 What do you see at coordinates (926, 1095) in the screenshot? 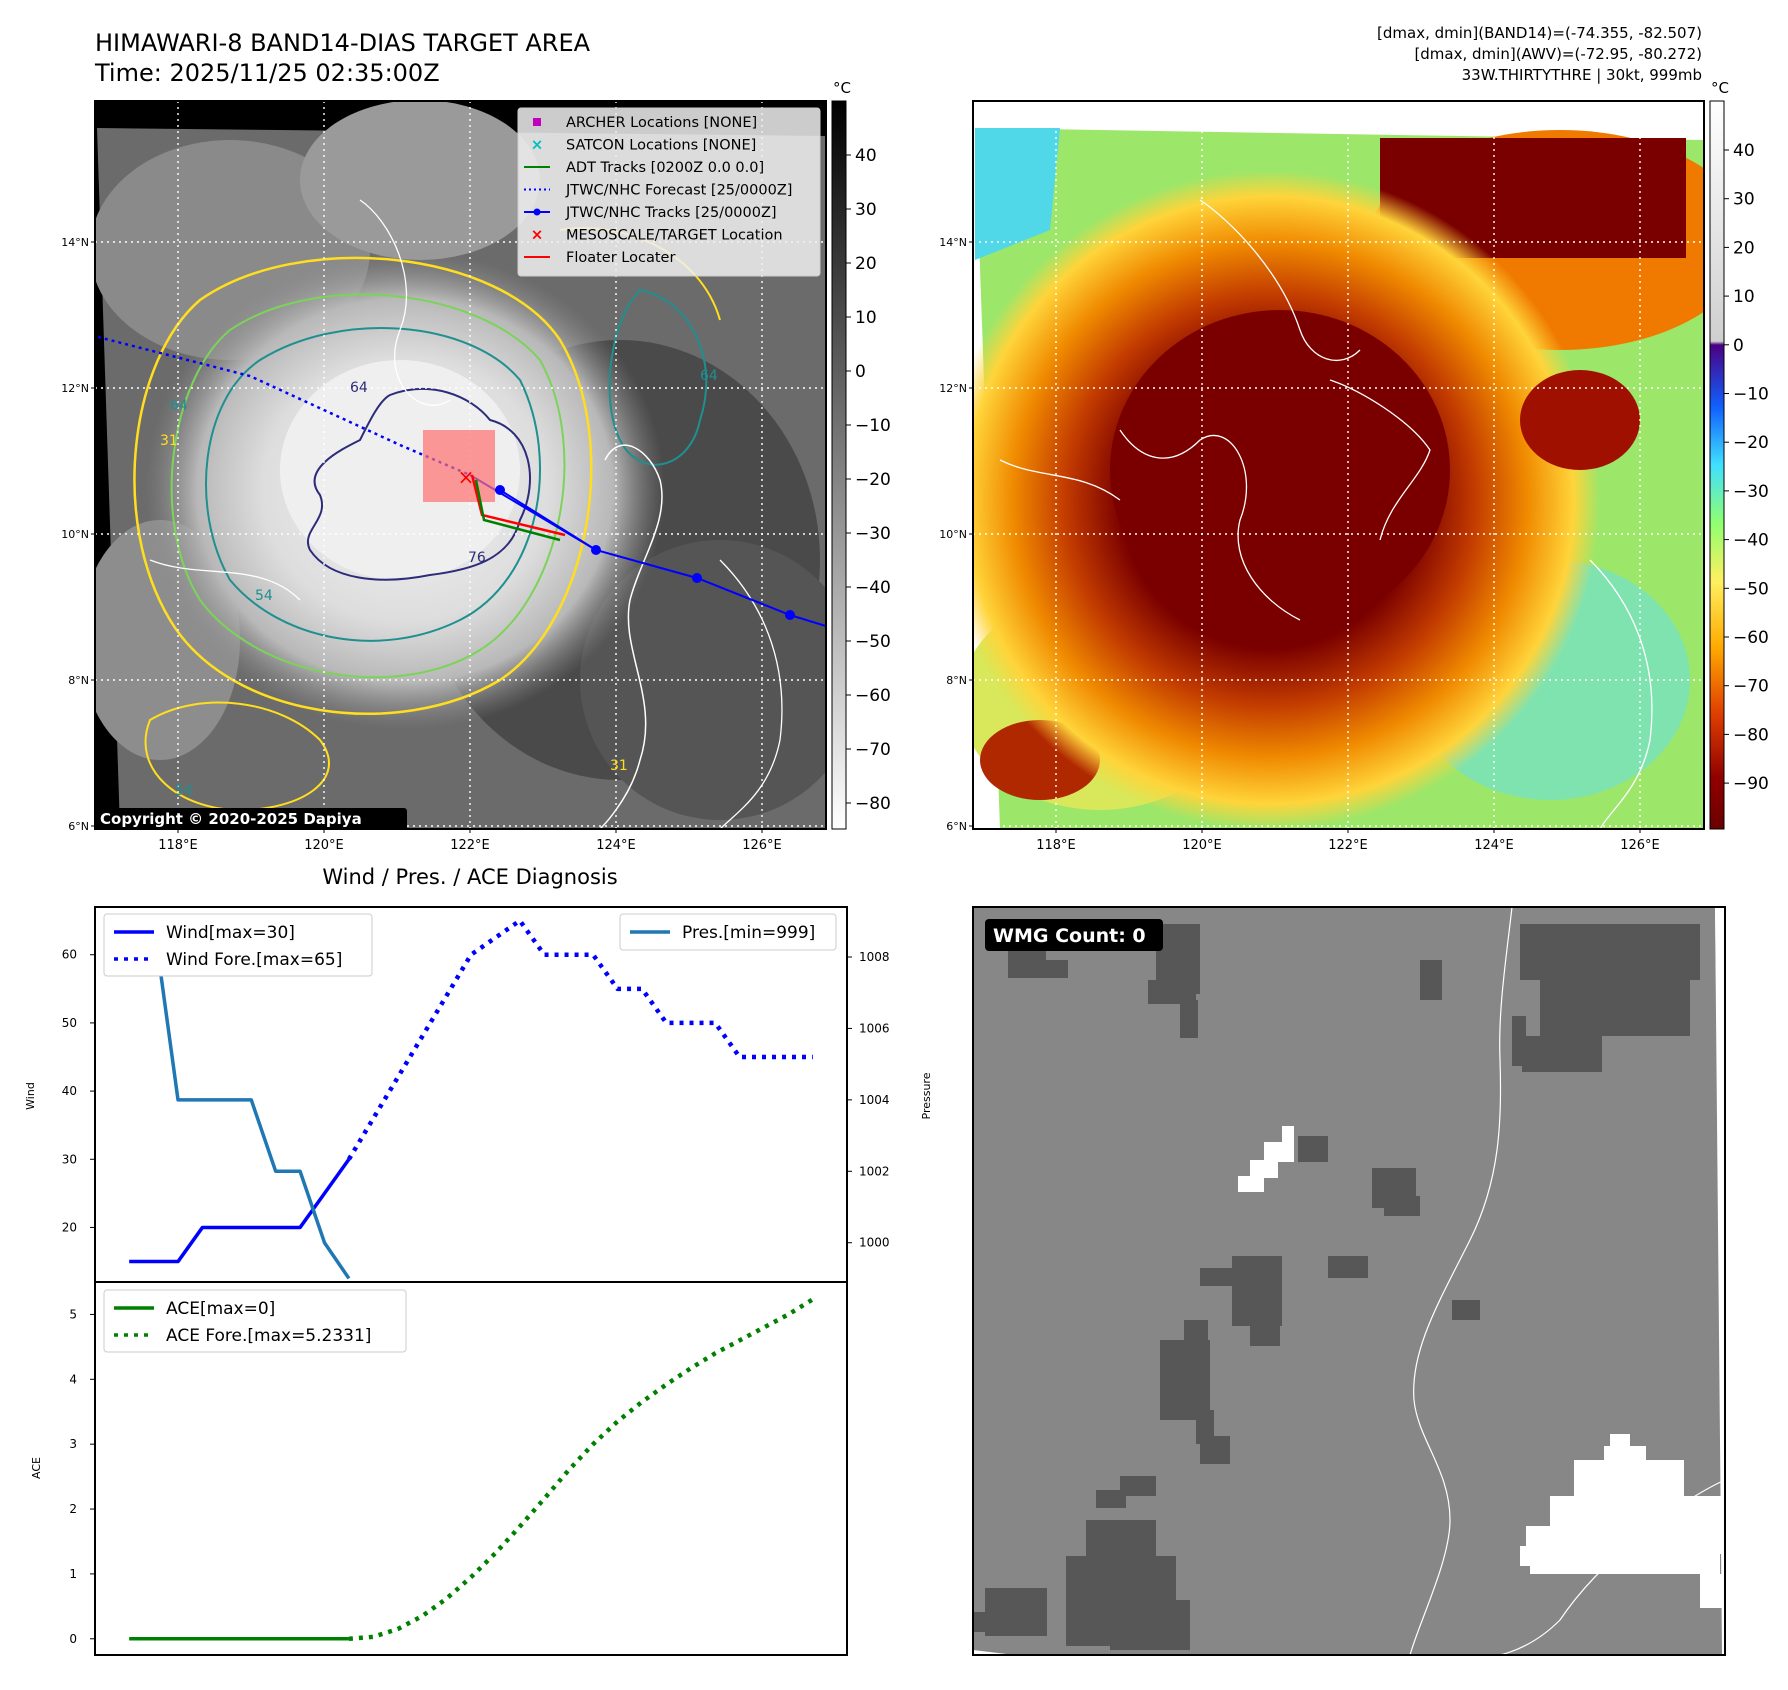
I see `pressure-axis-label: Pressure` at bounding box center [926, 1095].